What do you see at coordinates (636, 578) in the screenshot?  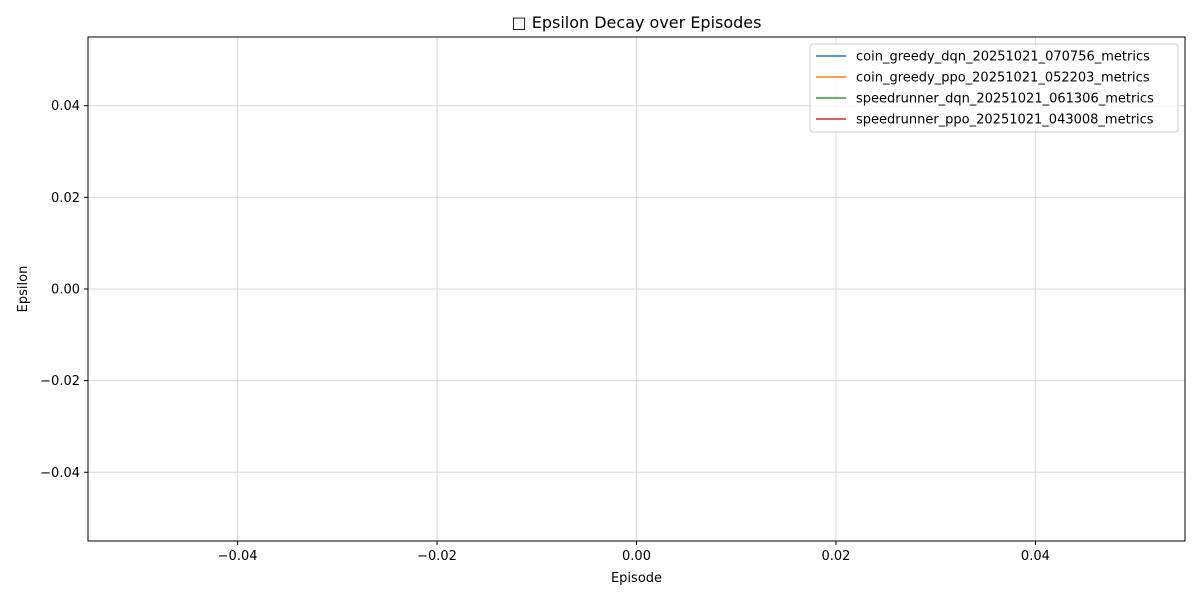 I see `x-axis-label: Episode` at bounding box center [636, 578].